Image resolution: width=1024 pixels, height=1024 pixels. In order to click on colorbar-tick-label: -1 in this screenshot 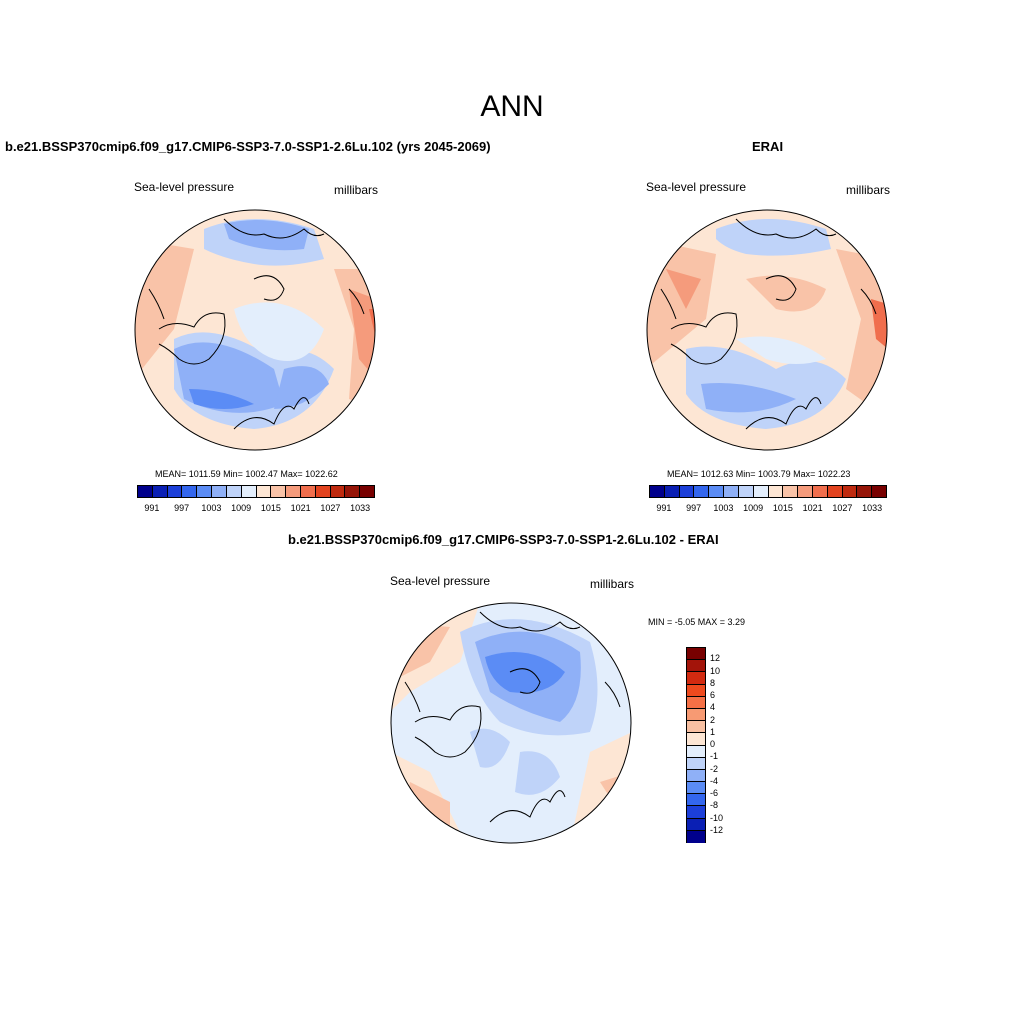, I will do `click(714, 756)`.